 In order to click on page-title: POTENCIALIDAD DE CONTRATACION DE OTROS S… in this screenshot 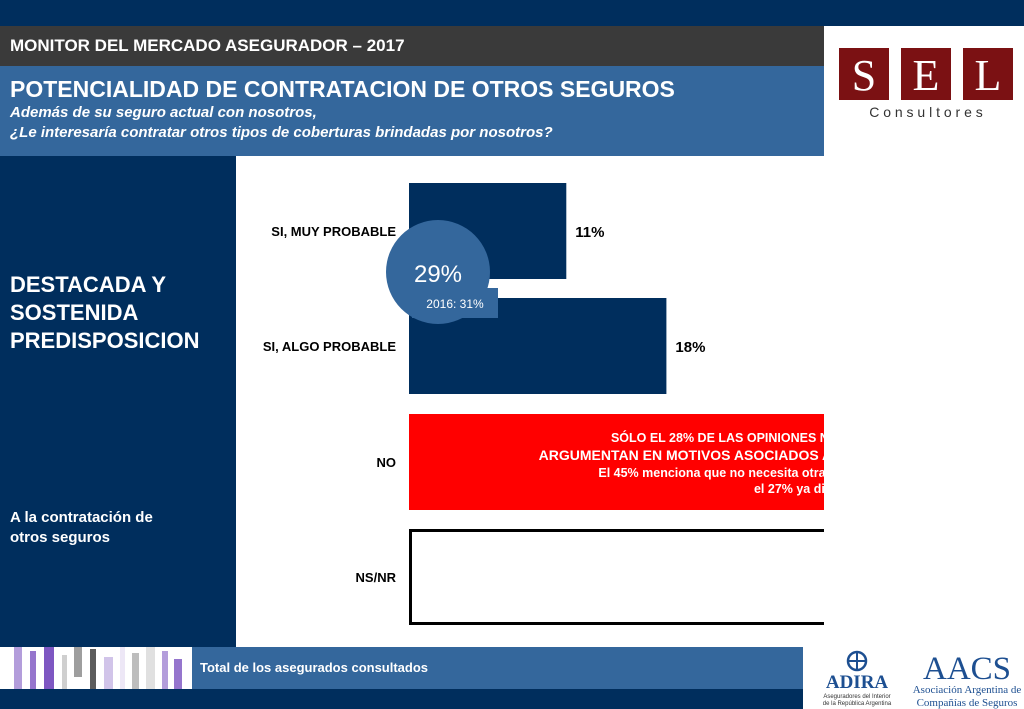, I will do `click(342, 89)`.